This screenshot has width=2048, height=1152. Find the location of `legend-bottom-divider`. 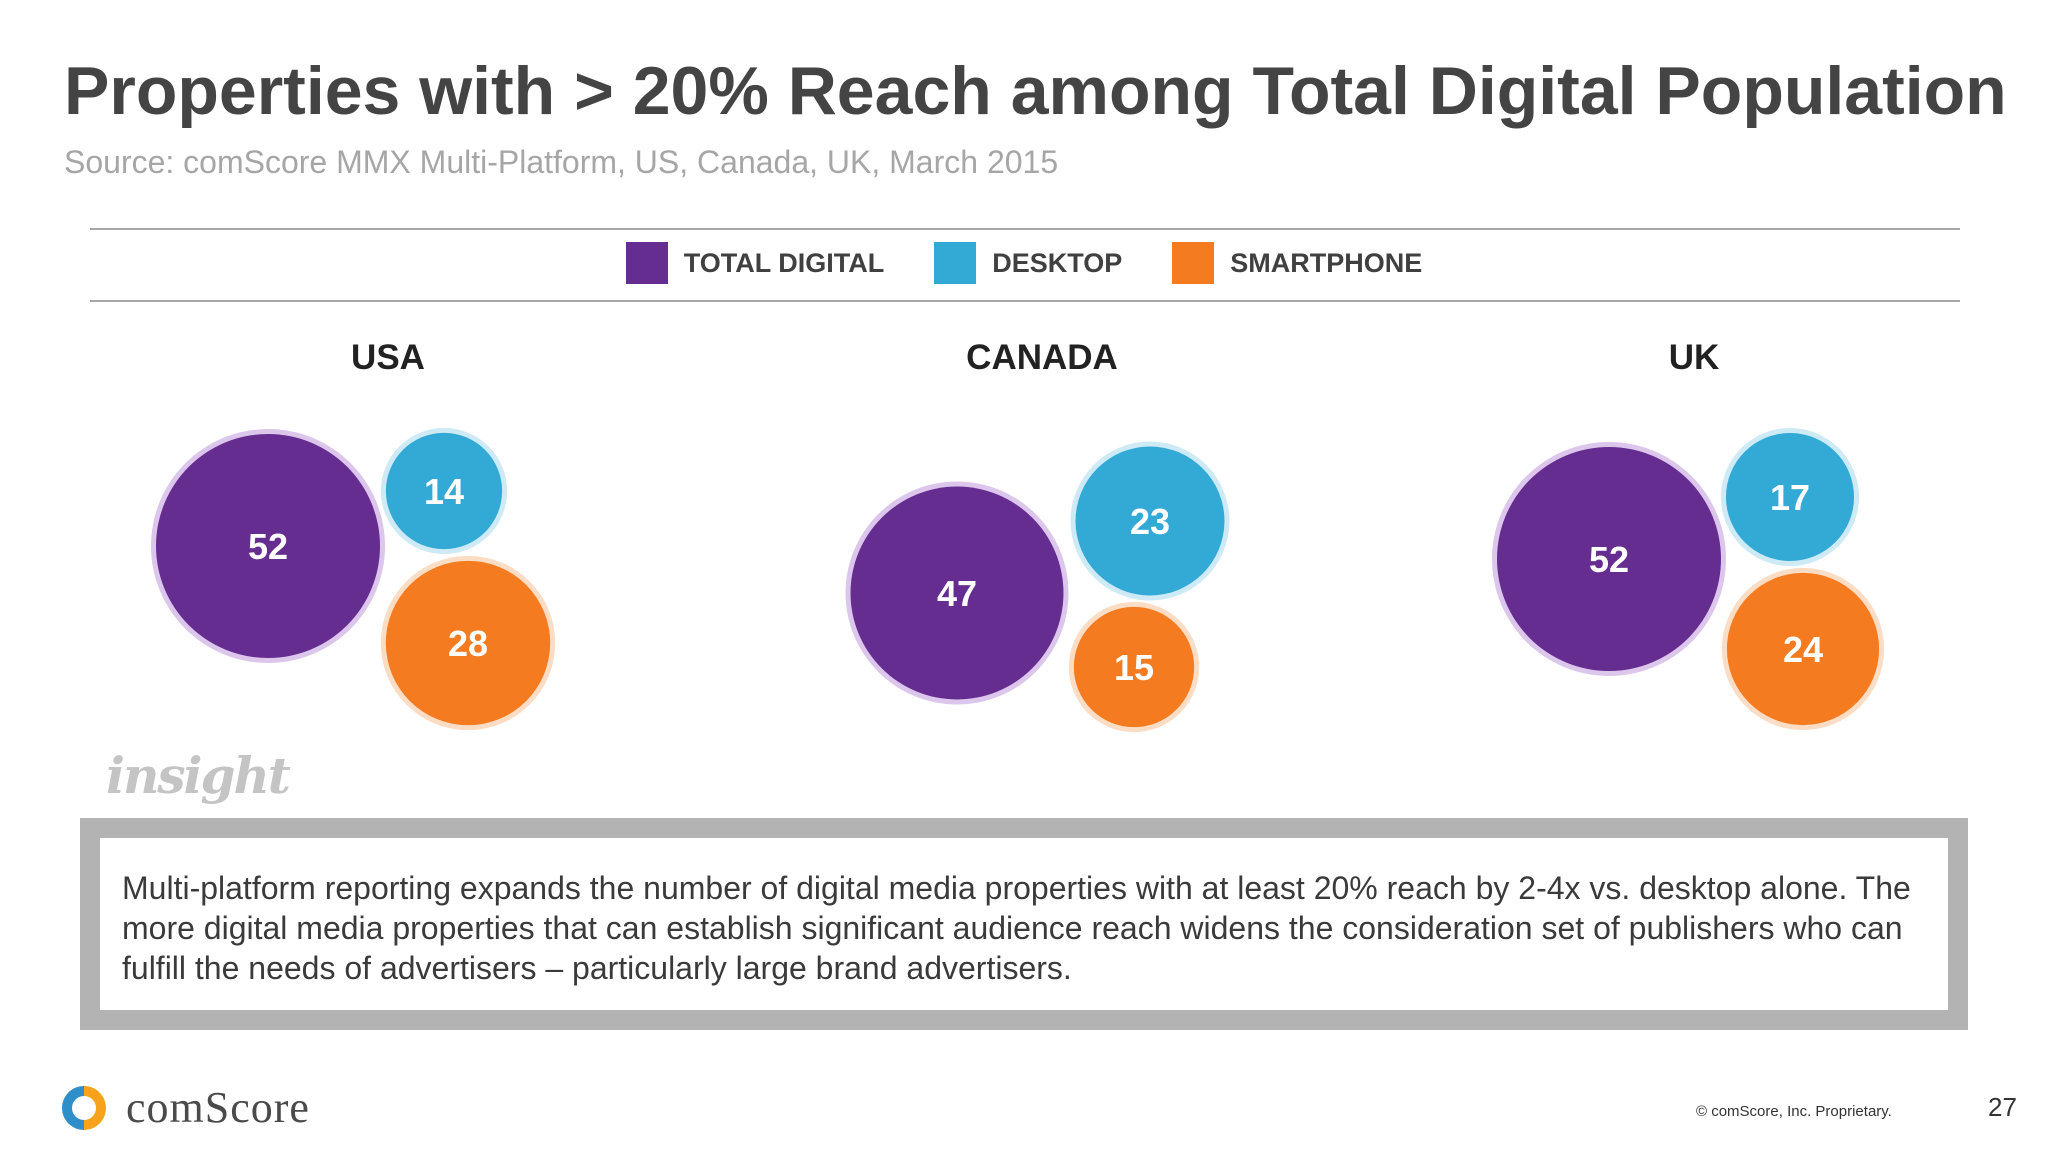

legend-bottom-divider is located at coordinates (1025, 301).